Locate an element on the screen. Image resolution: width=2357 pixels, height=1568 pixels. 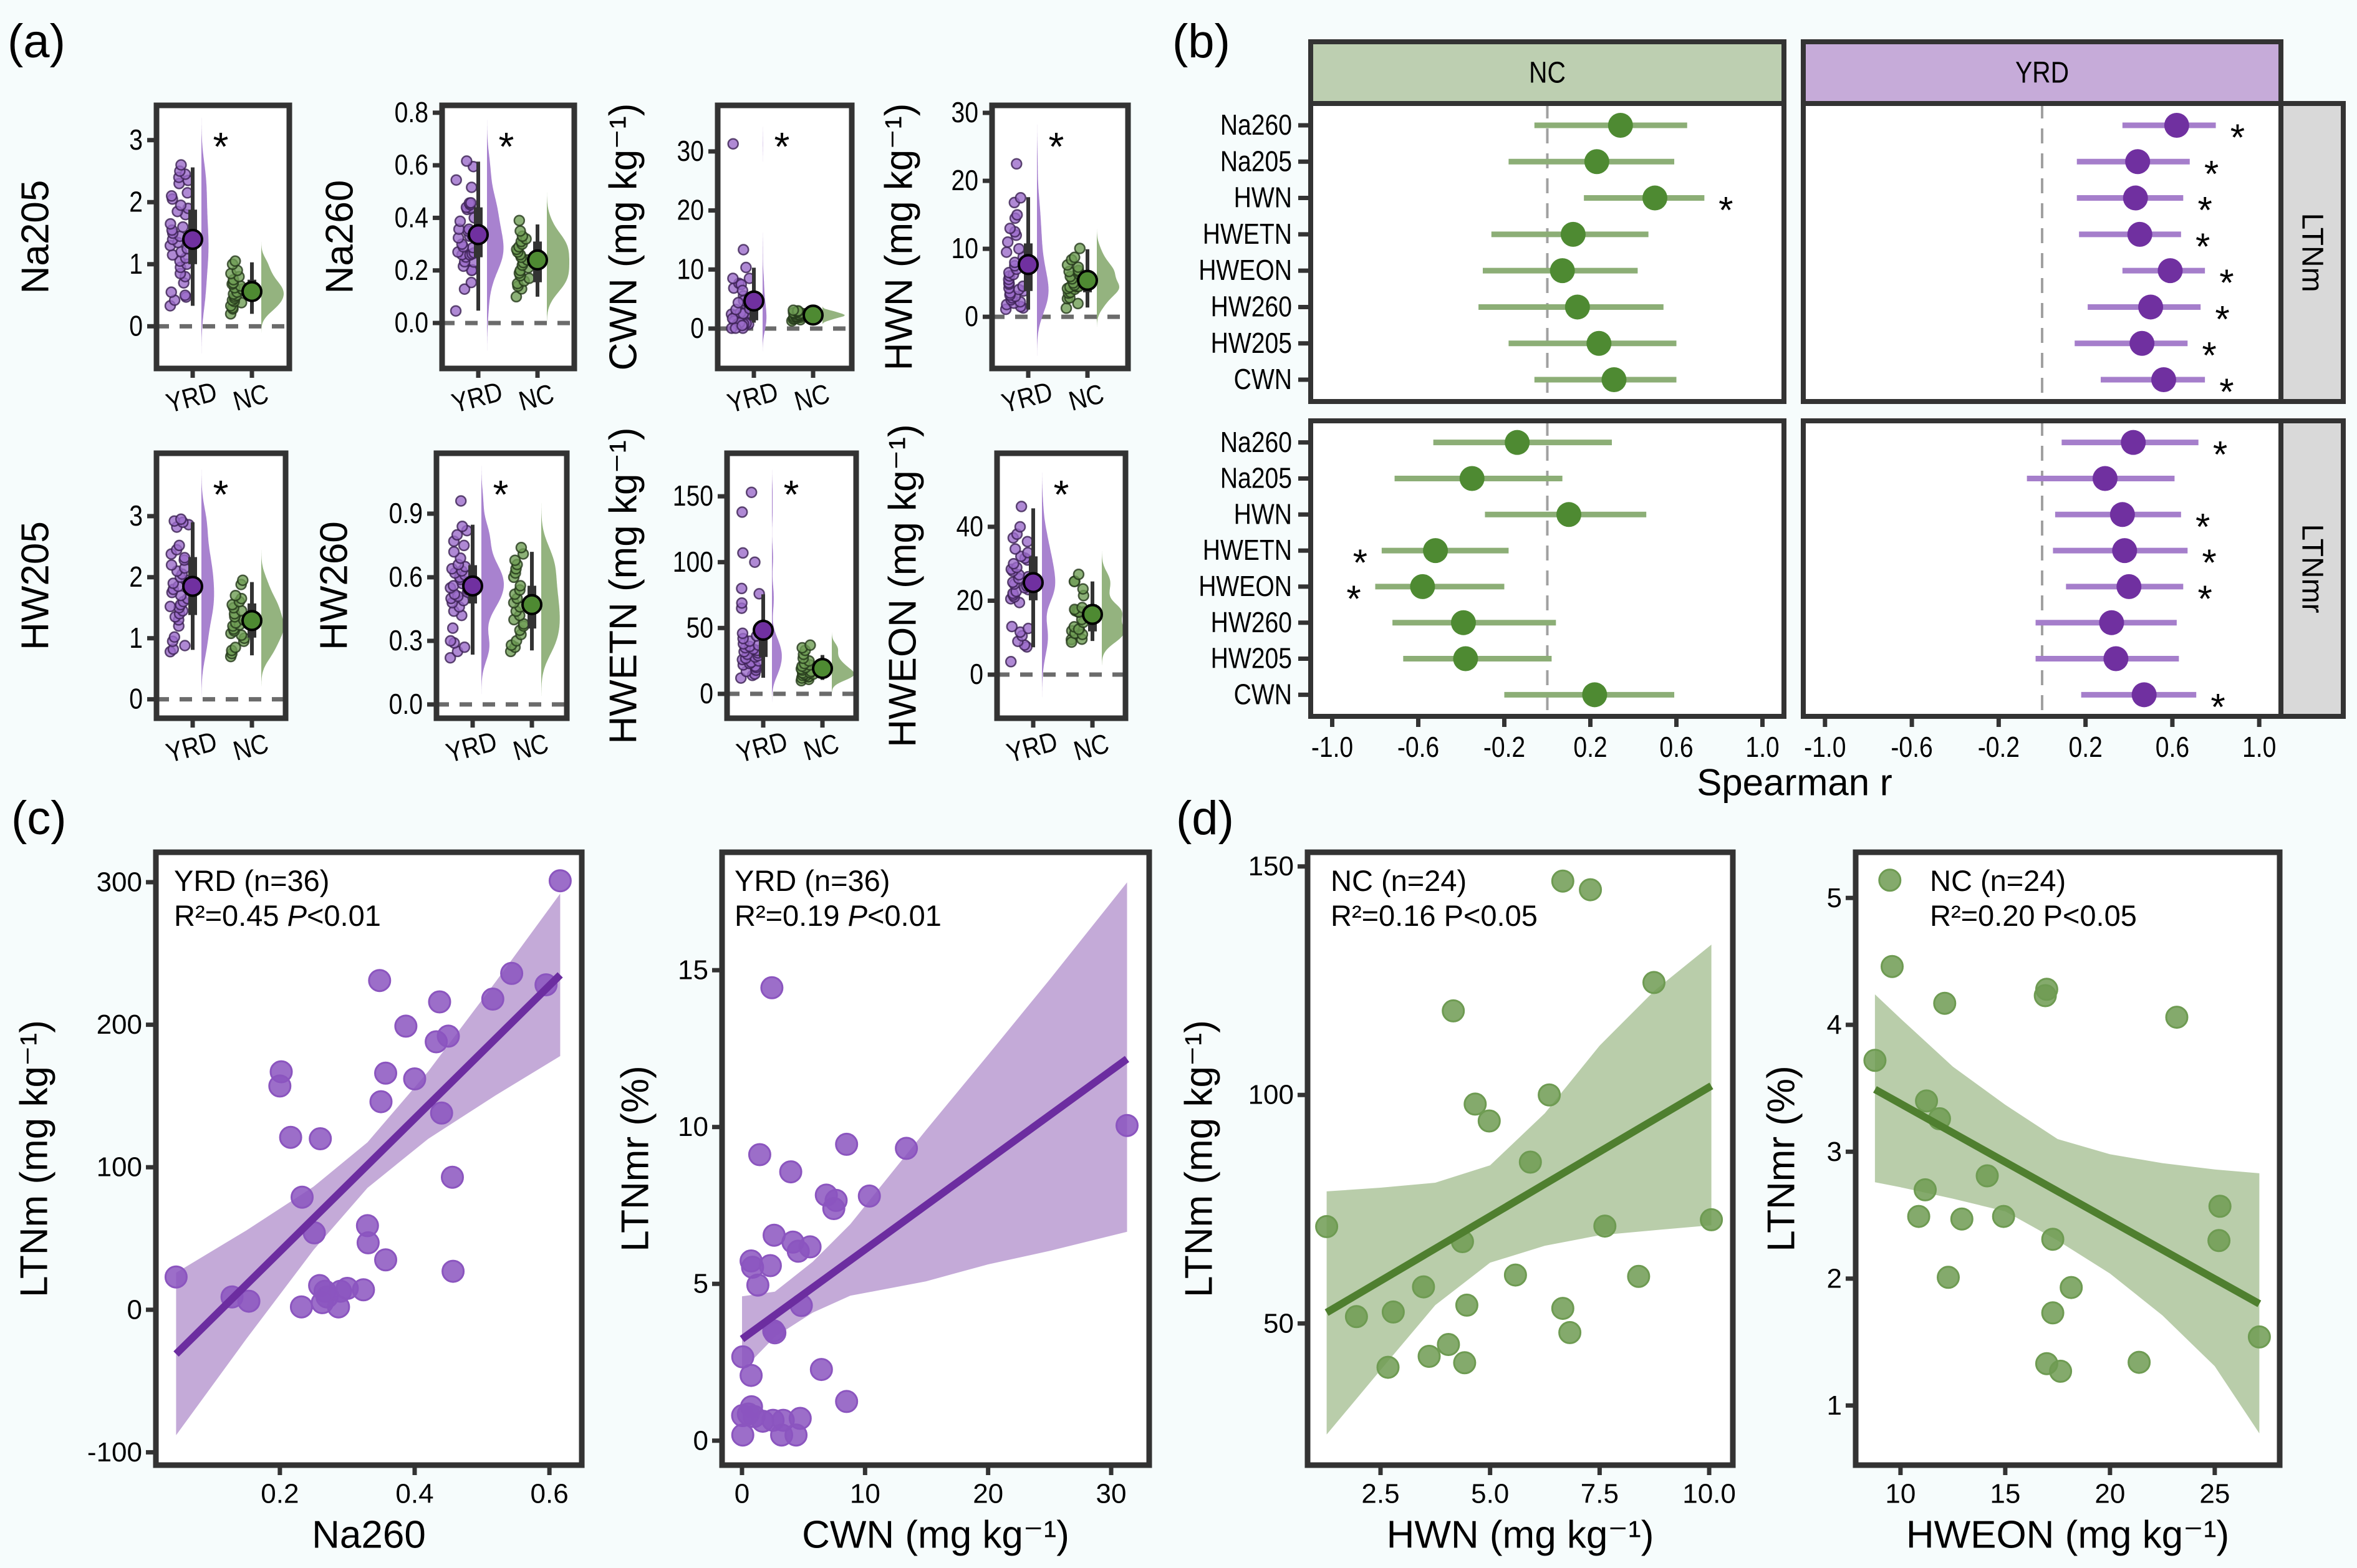
group-yrd is located at coordinates (186, 235).